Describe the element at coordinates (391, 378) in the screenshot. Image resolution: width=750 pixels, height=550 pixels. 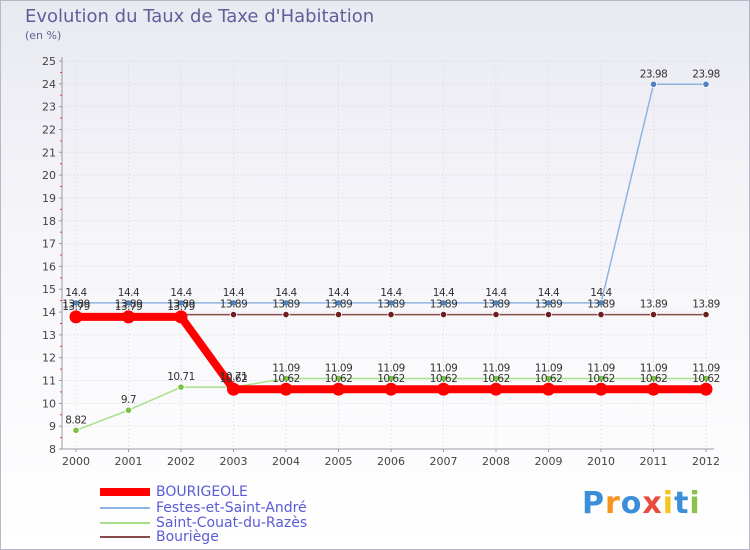
I see `series-2-point-2006` at that location.